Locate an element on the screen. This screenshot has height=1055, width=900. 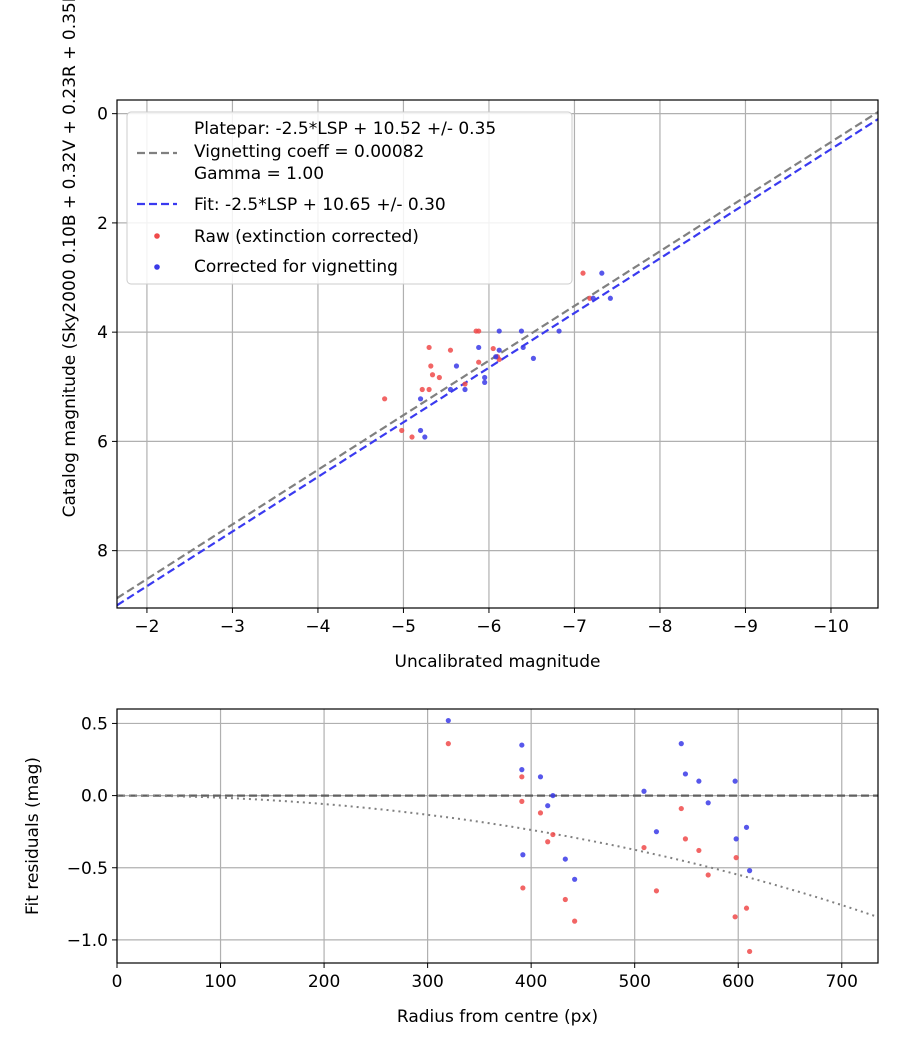
y-tick-label: 0 is located at coordinates (102, 115).